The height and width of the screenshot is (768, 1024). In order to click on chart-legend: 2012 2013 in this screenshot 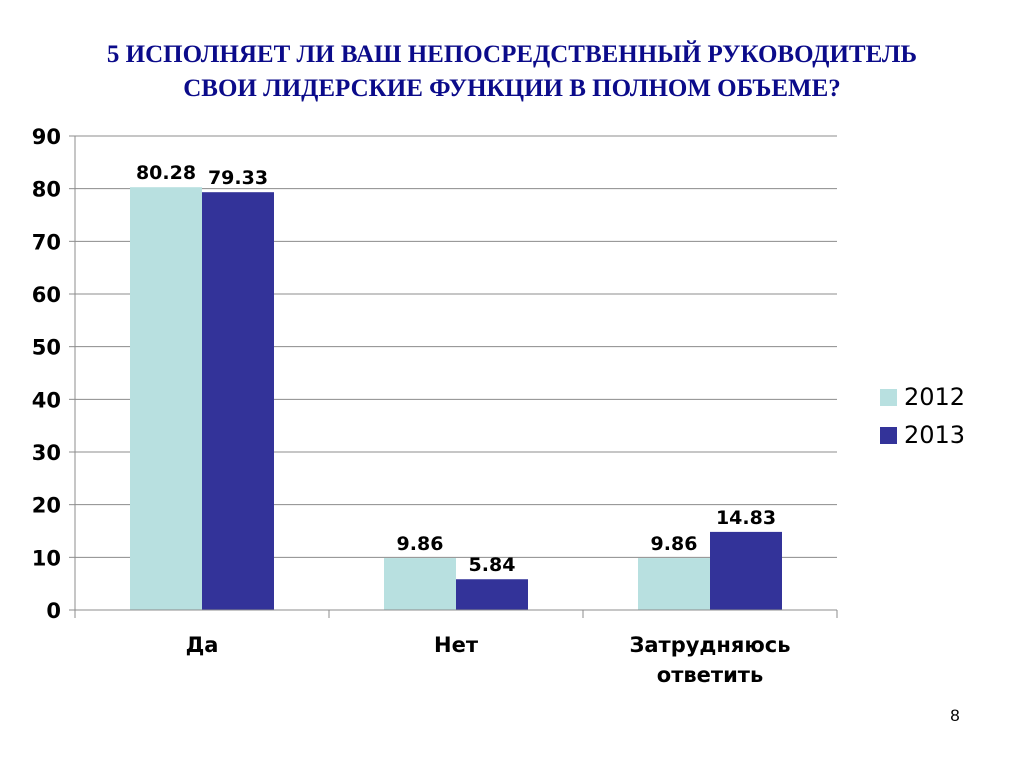, I will do `click(922, 416)`.